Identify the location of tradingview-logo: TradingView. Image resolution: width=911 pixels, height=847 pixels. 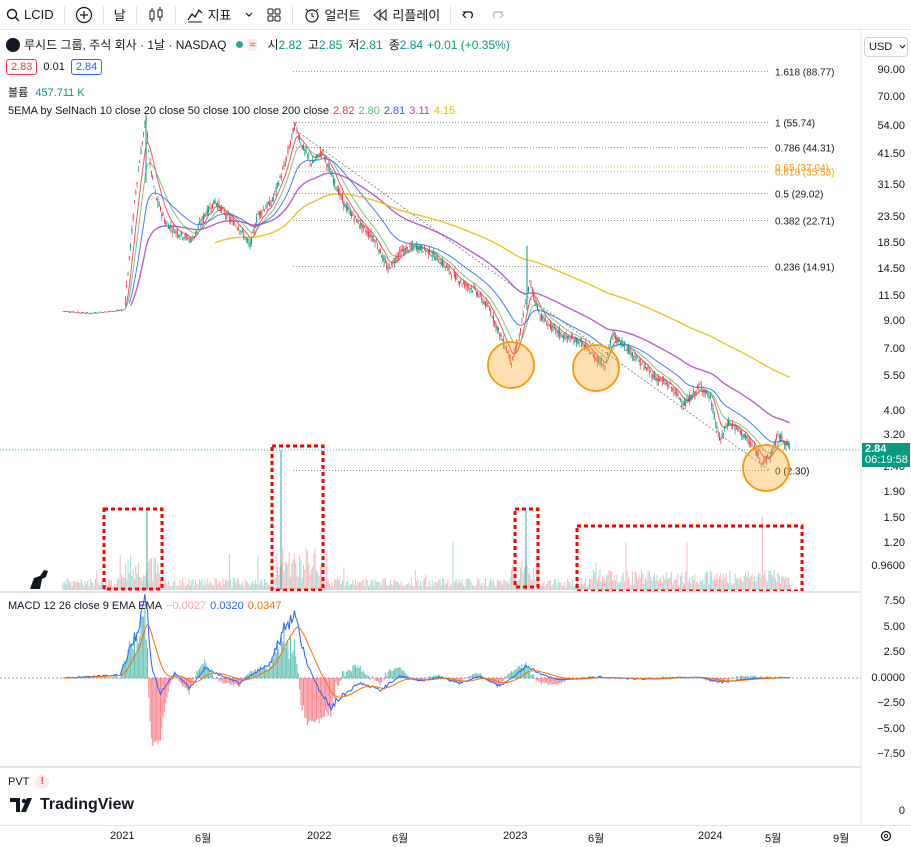
(72, 805).